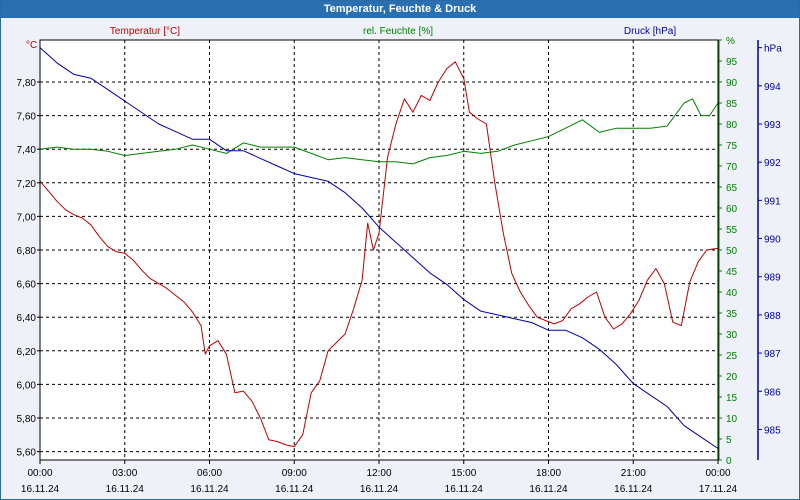  What do you see at coordinates (730, 41) in the screenshot?
I see `humidity-tick-label: %` at bounding box center [730, 41].